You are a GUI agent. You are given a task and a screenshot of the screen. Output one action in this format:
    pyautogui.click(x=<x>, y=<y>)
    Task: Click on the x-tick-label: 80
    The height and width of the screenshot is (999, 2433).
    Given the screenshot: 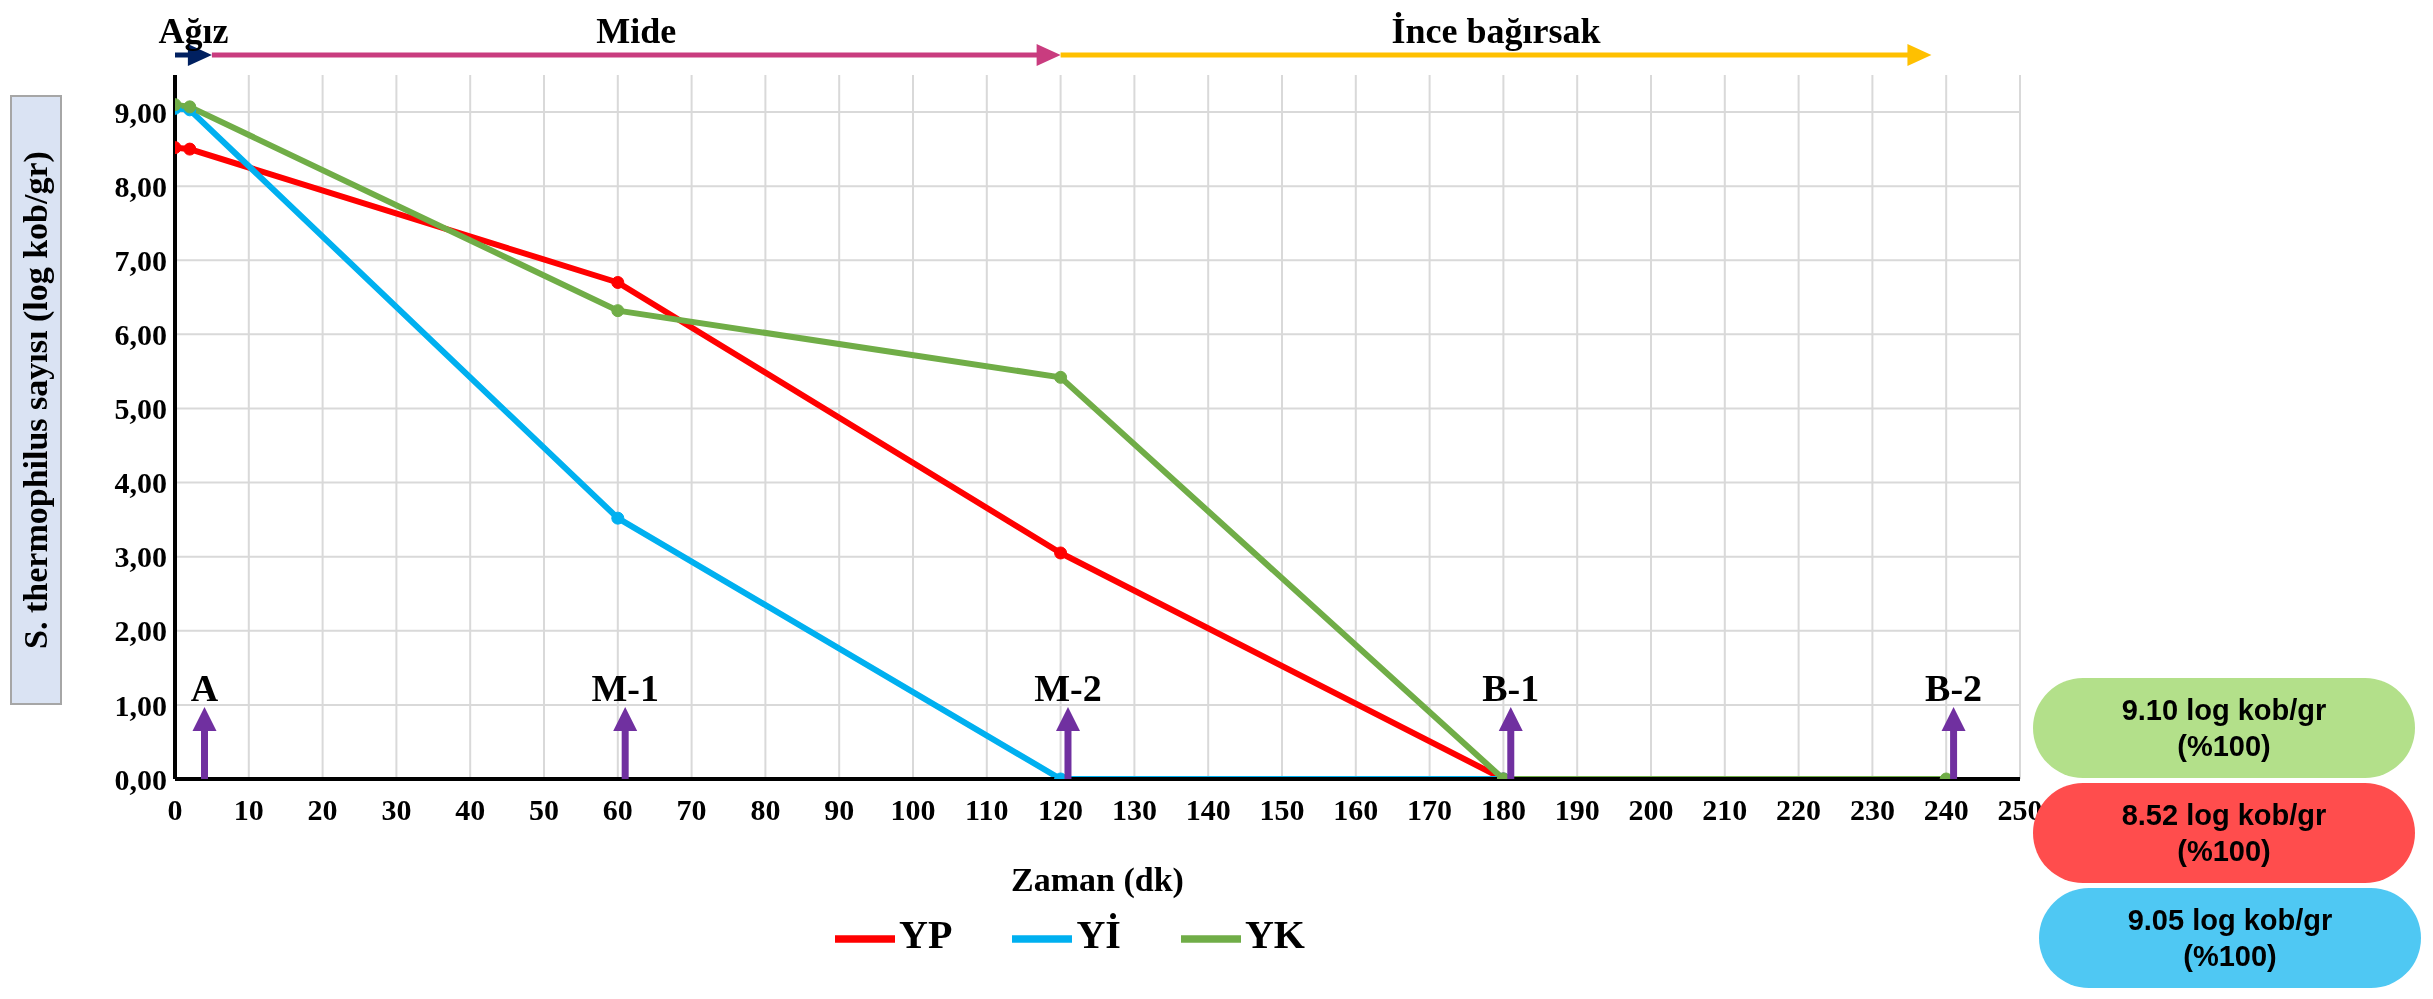 What is the action you would take?
    pyautogui.click(x=765, y=810)
    